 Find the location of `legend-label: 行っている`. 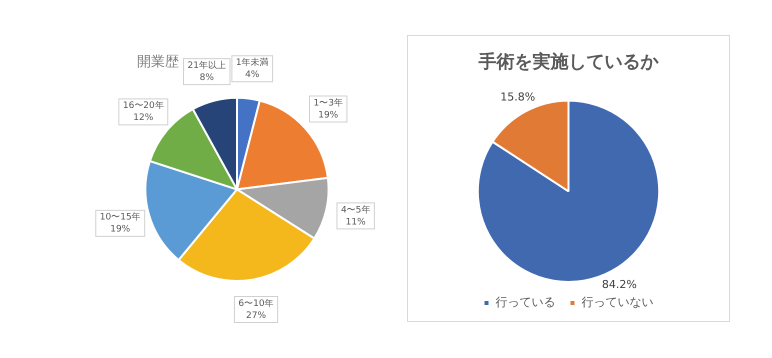

legend-label: 行っている is located at coordinates (526, 302).